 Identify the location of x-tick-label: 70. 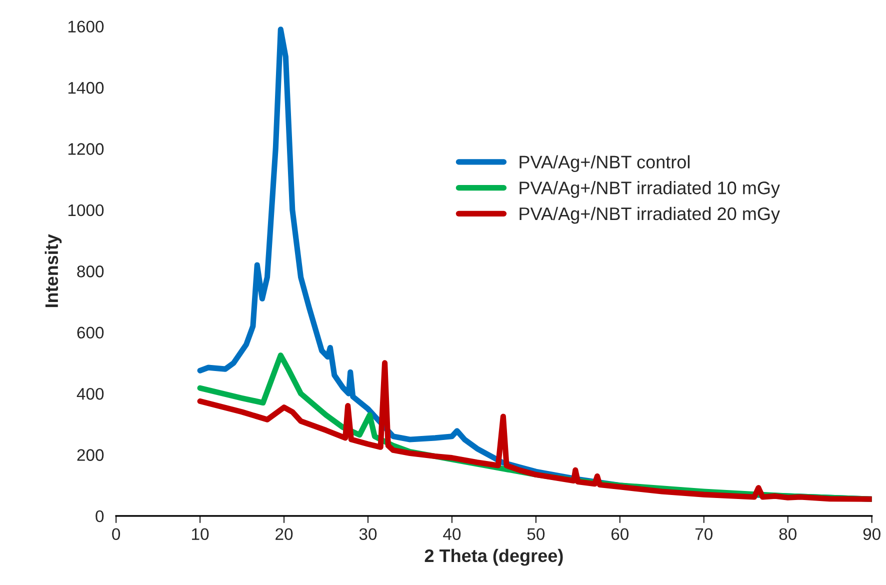
(703, 534).